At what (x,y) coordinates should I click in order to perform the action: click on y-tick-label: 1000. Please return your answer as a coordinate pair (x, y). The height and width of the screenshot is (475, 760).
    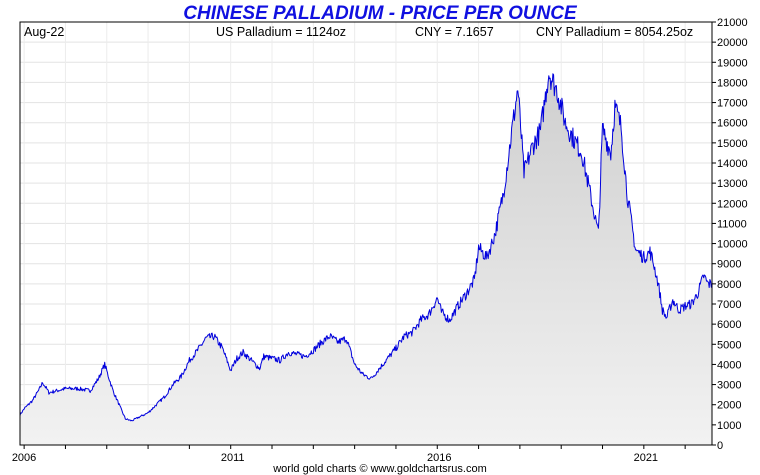
    Looking at the image, I should click on (729, 426).